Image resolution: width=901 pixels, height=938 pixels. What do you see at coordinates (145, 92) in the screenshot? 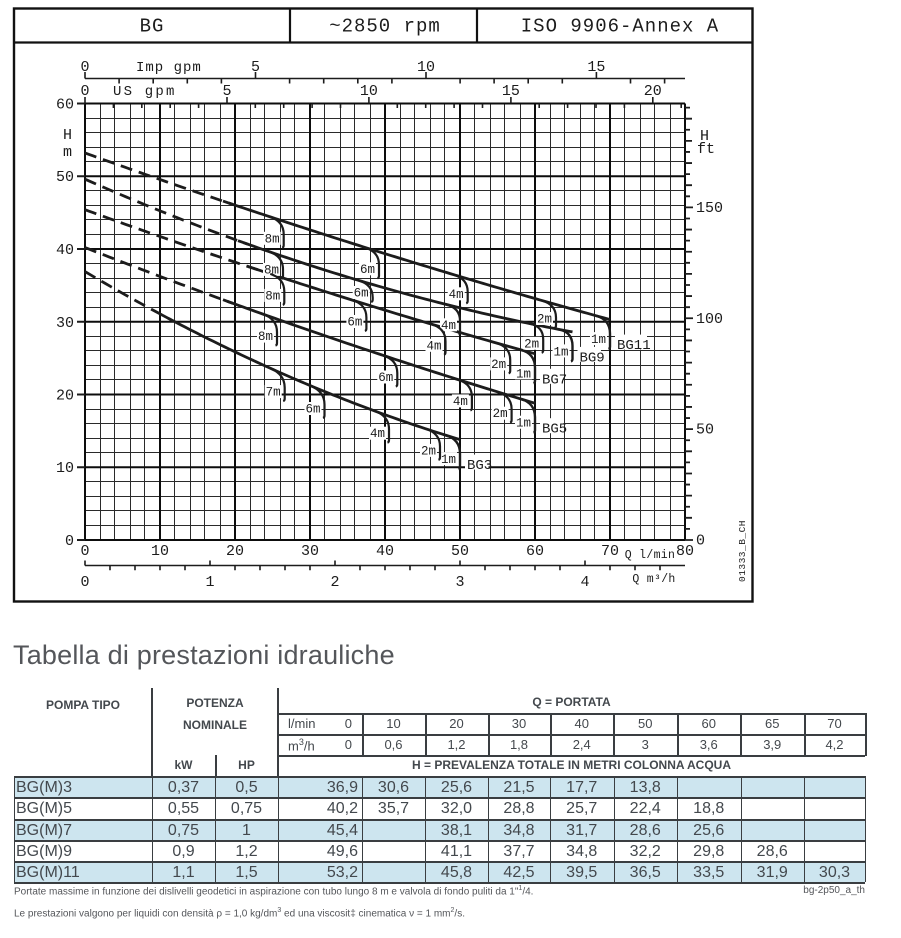
I see `svg-text: US gpm` at bounding box center [145, 92].